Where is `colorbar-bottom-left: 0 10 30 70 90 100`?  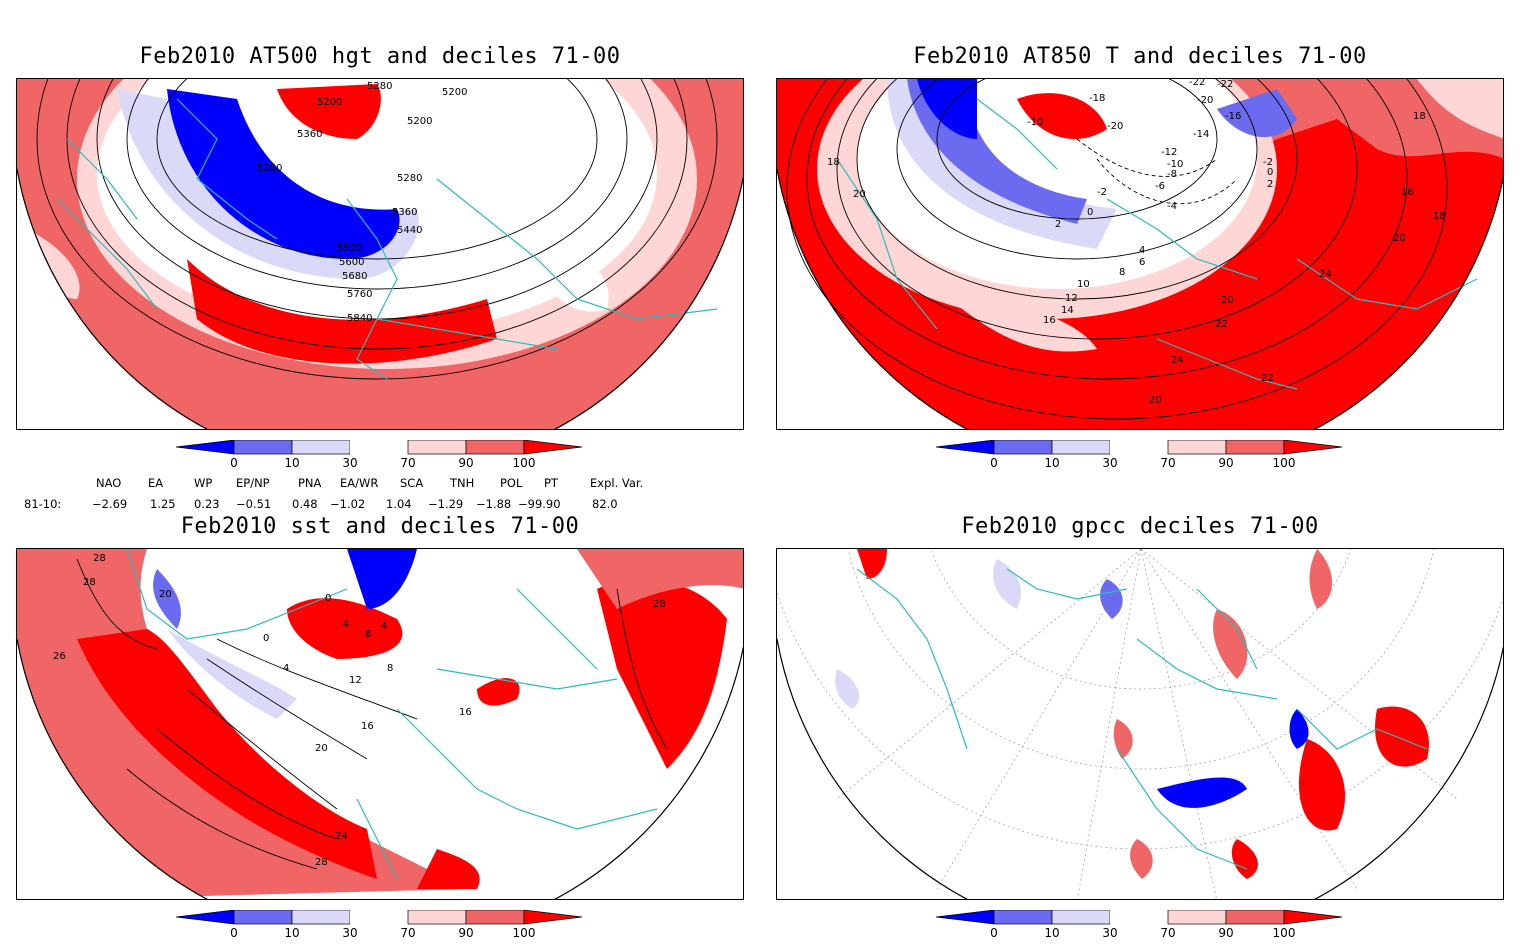
colorbar-bottom-left: 0 10 30 70 90 100 is located at coordinates (386, 928).